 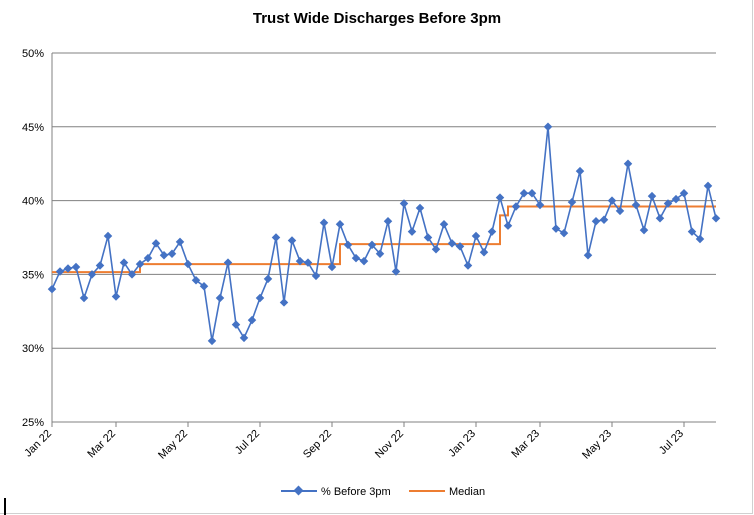 What do you see at coordinates (101, 444) in the screenshot?
I see `x-tick-label: Mar 22` at bounding box center [101, 444].